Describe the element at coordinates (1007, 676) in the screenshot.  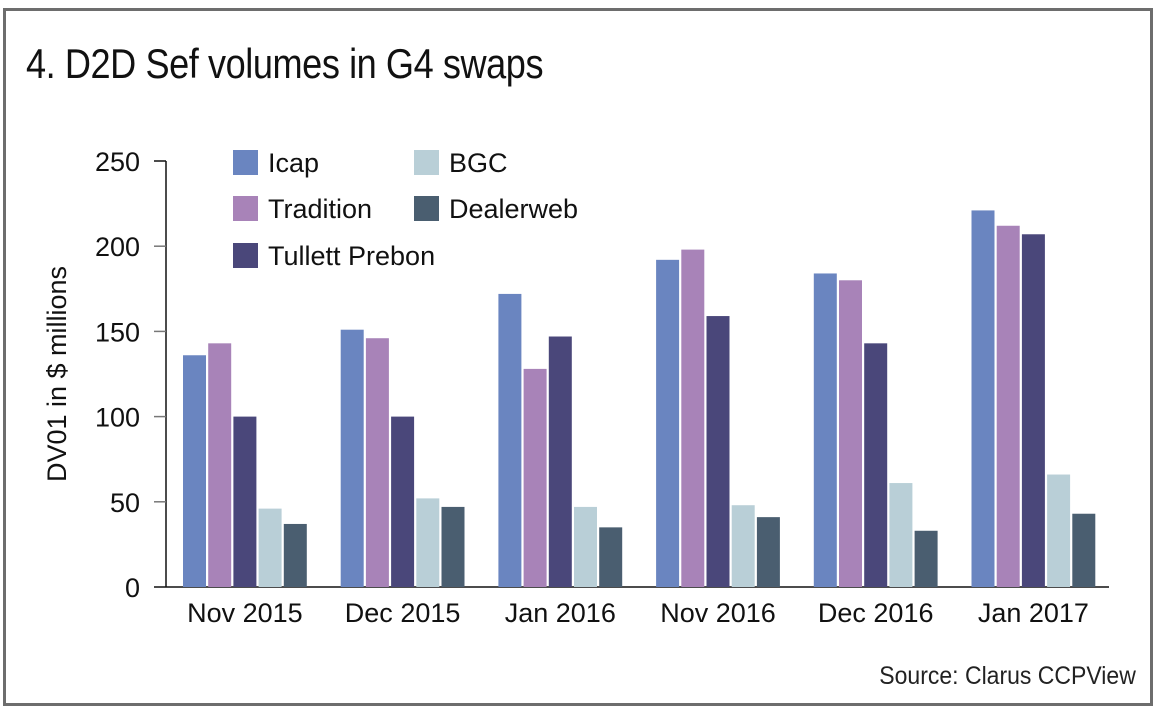
I see `source-note: Source: Clarus CCPView` at that location.